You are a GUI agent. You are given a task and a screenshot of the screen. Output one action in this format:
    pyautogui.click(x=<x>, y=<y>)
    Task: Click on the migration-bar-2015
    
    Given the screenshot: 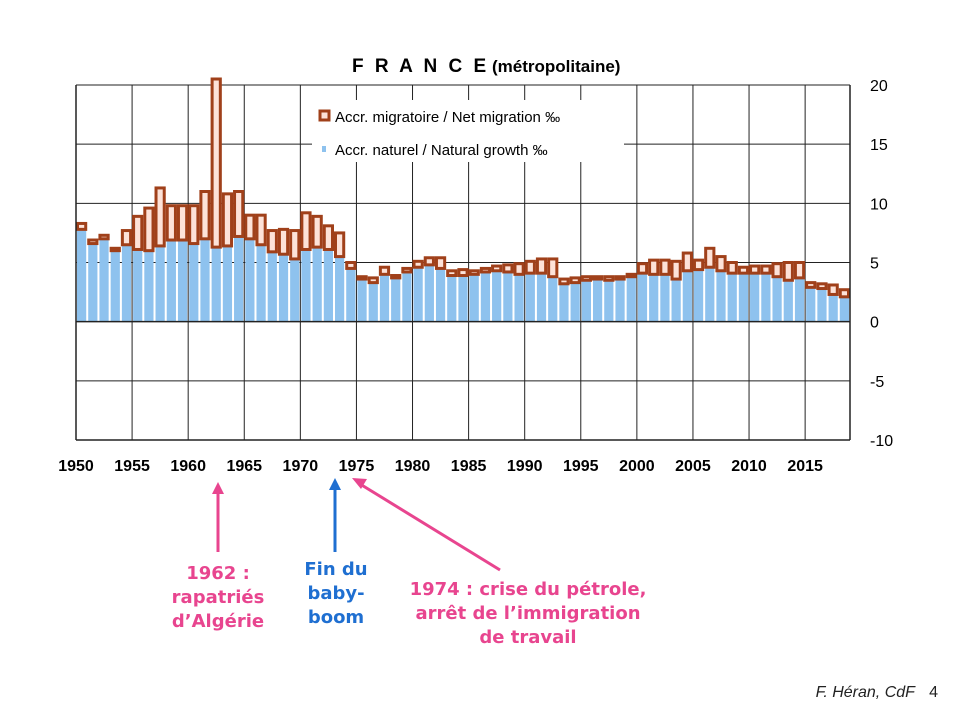 What is the action you would take?
    pyautogui.click(x=811, y=285)
    